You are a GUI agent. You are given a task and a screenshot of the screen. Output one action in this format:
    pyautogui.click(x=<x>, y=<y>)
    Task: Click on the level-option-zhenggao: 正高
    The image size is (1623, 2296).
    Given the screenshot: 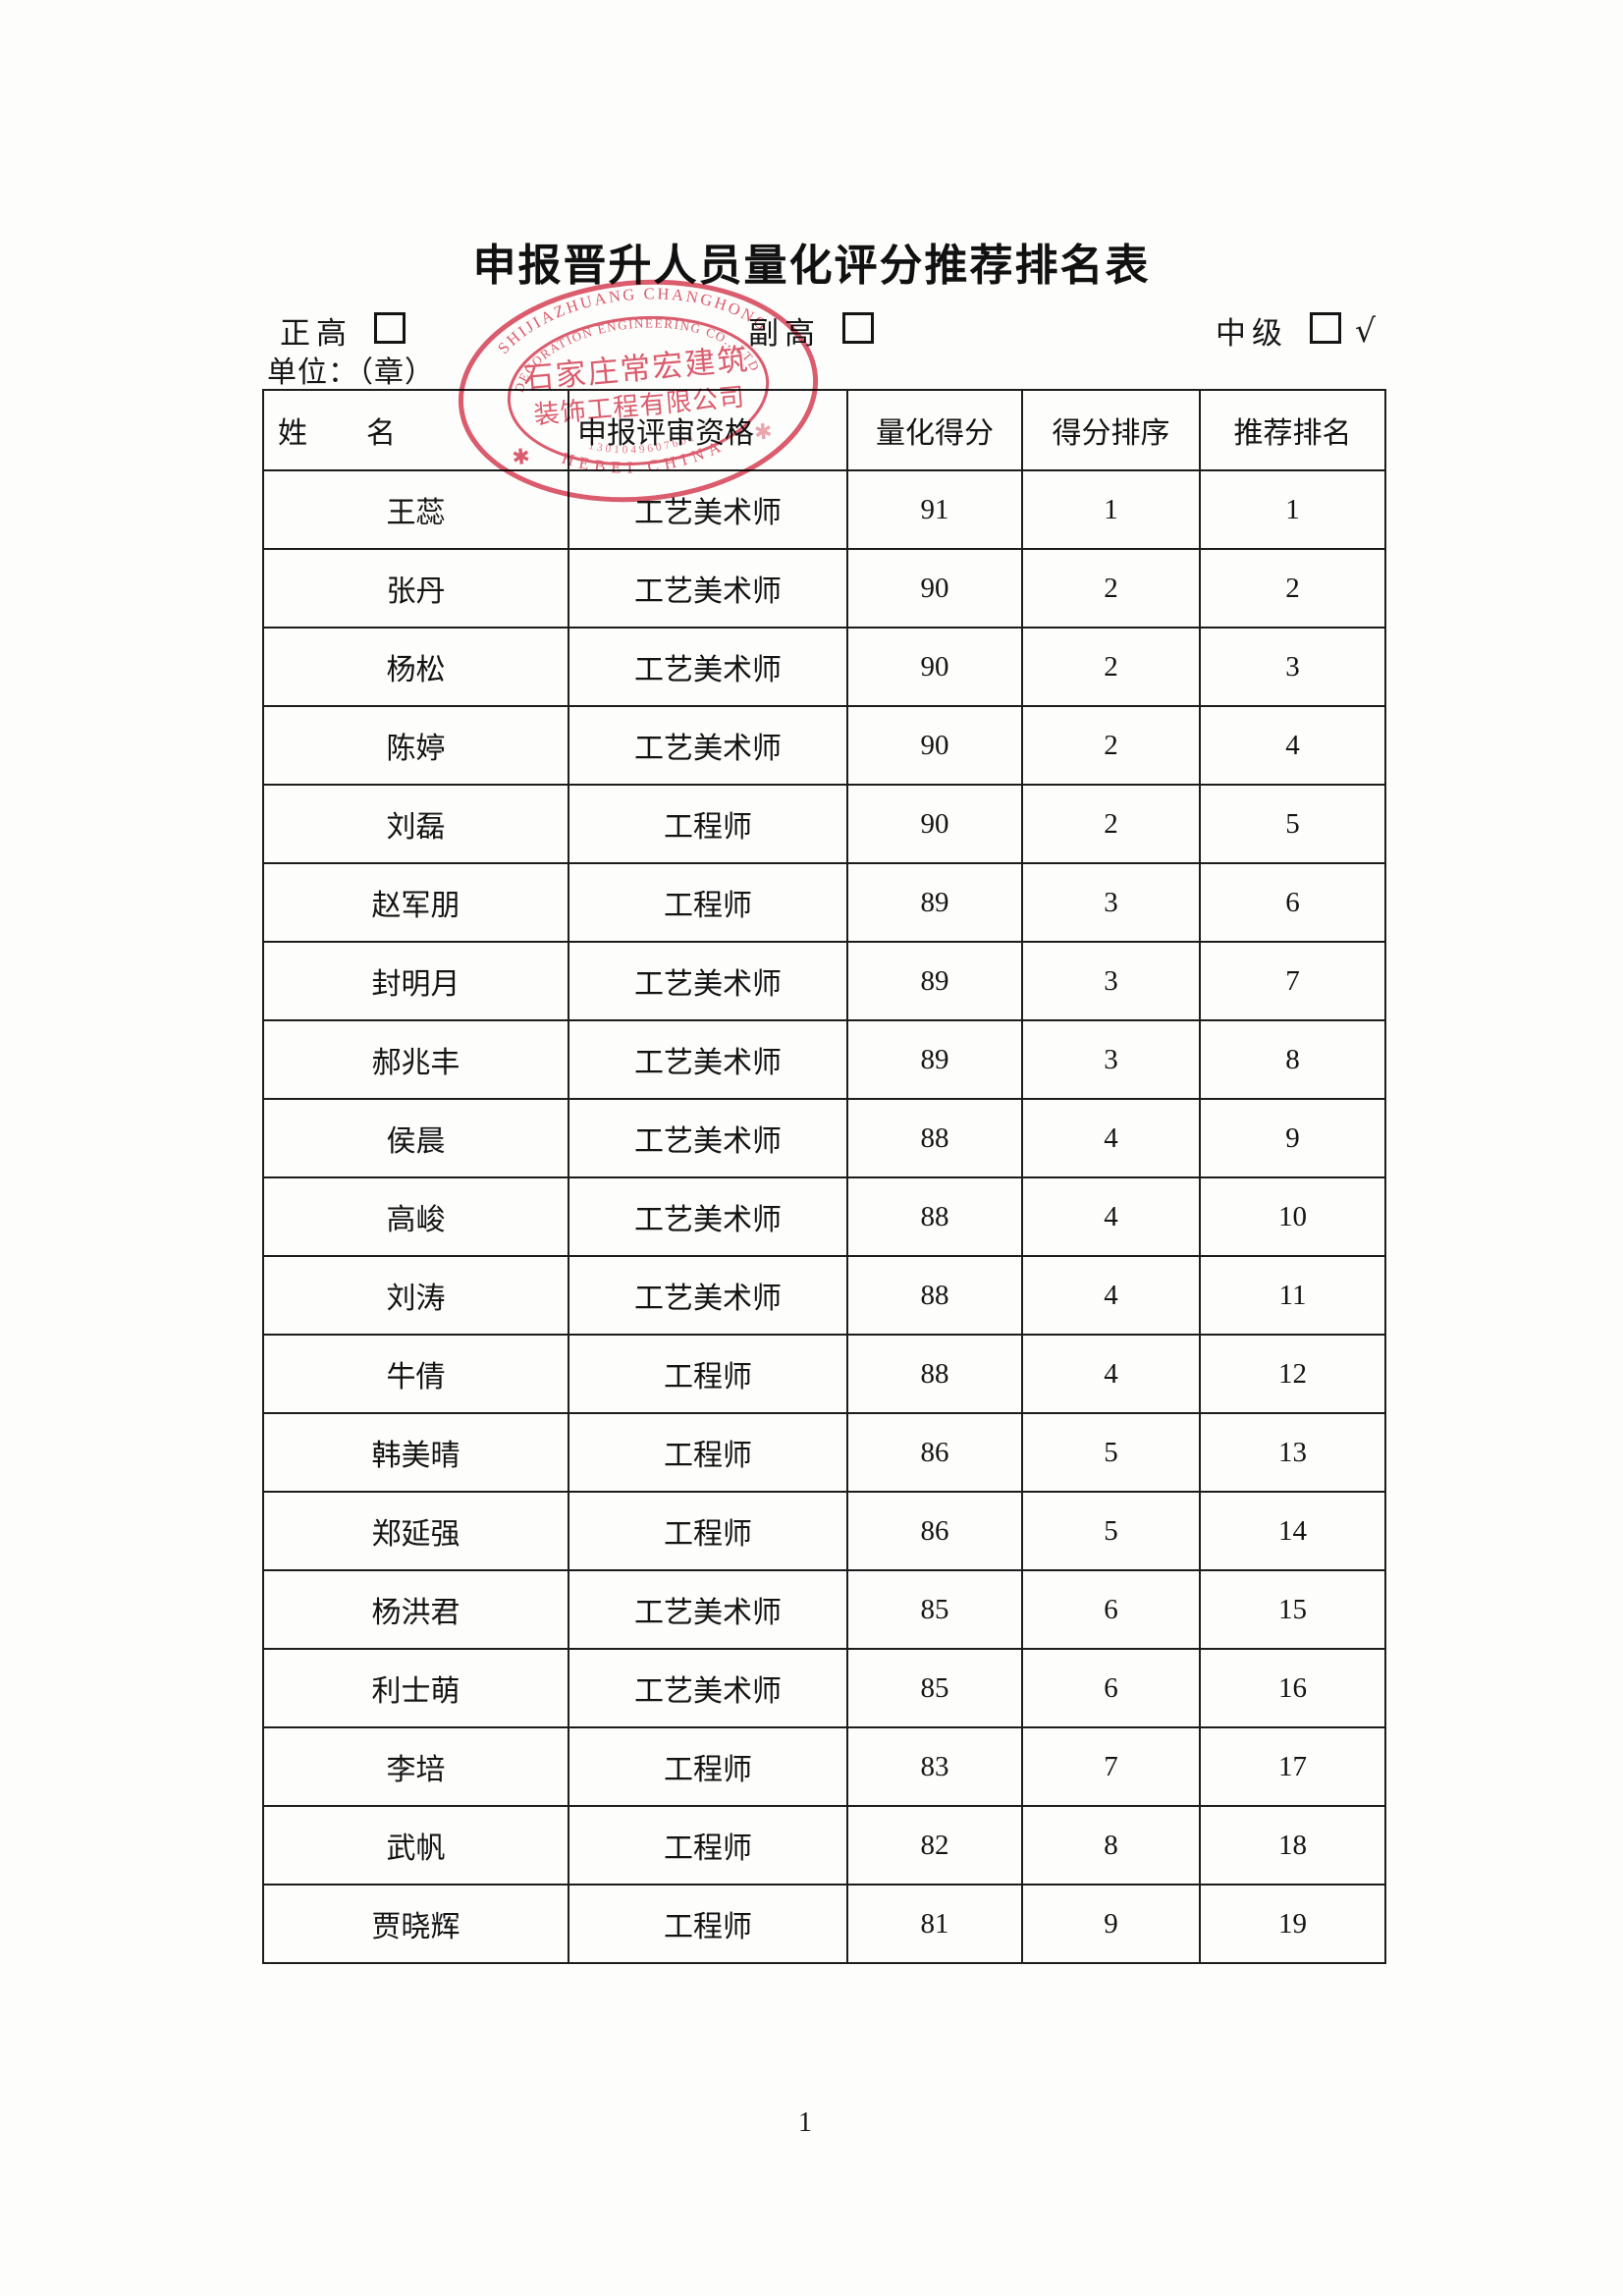 What is the action you would take?
    pyautogui.click(x=343, y=329)
    